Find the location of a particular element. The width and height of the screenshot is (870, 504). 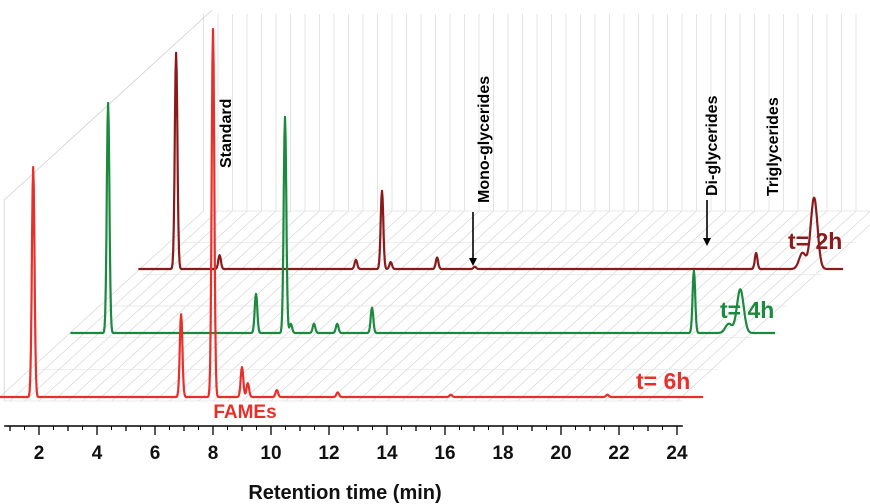

annotation-standard: Standard is located at coordinates (226, 133).